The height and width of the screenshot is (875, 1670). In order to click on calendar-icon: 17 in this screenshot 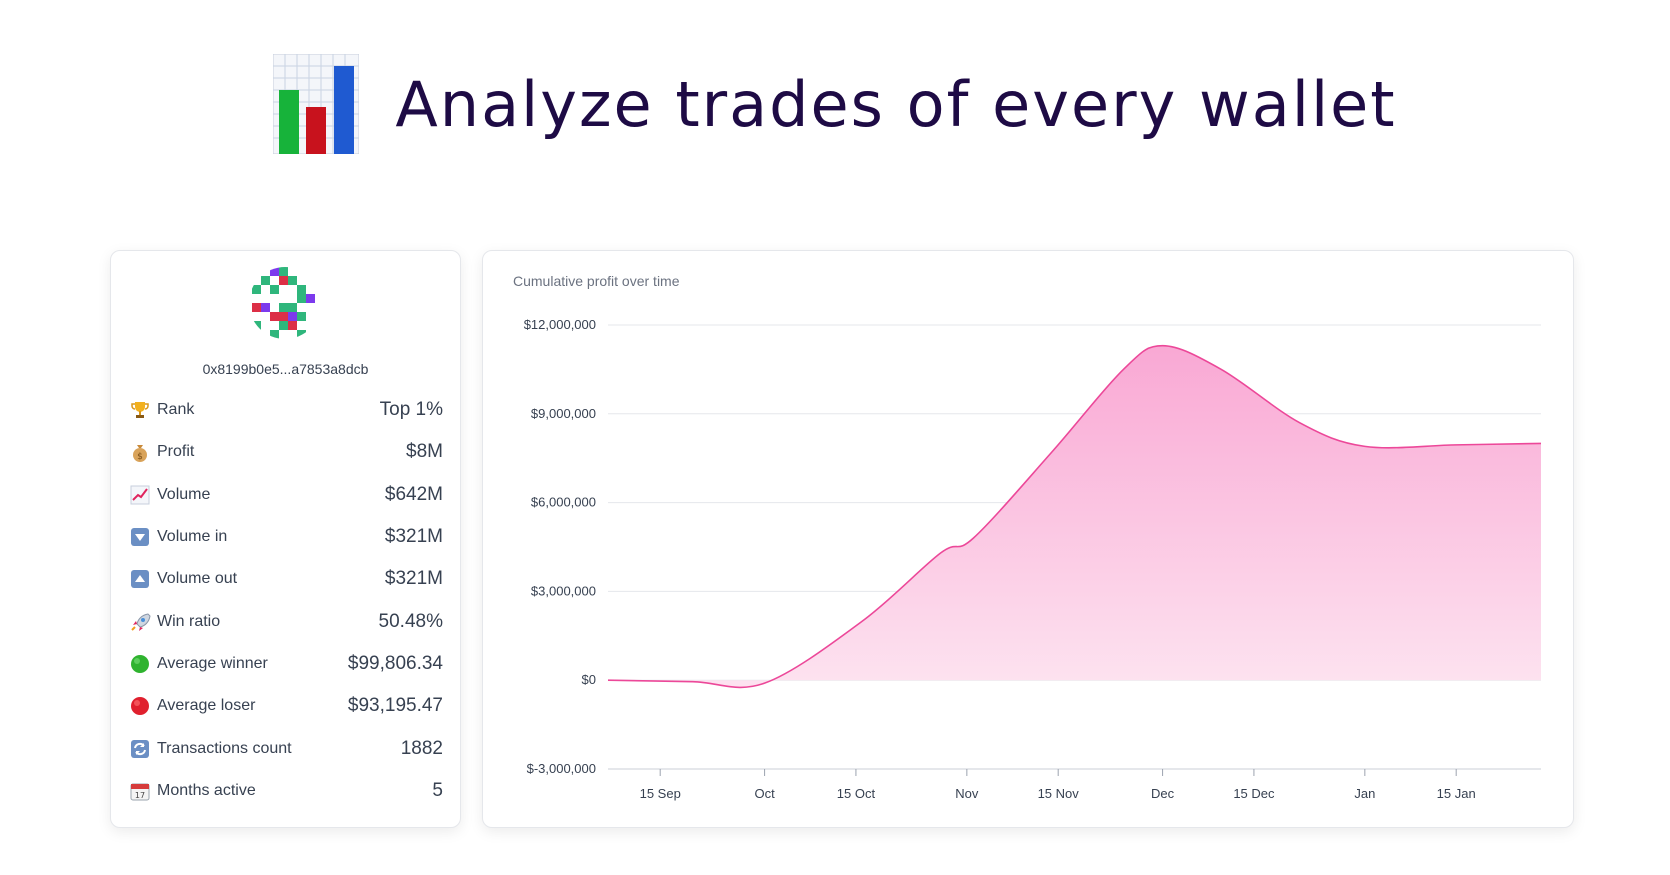, I will do `click(140, 792)`.